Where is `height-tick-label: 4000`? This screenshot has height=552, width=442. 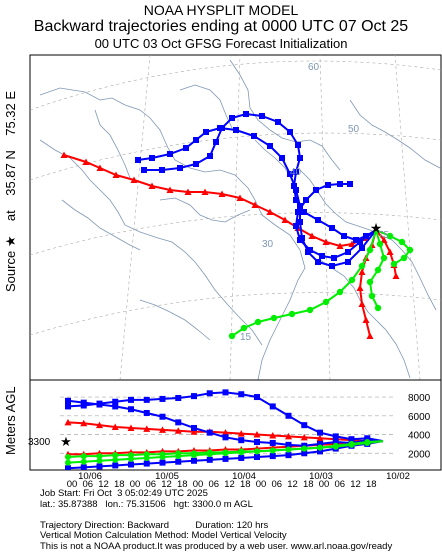 height-tick-label: 4000 is located at coordinates (419, 436).